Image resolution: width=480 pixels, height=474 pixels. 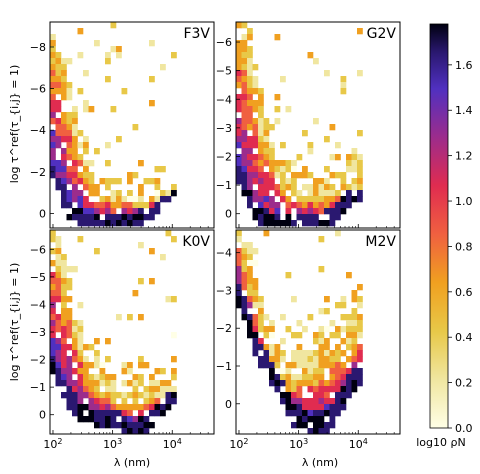 I want to click on y-tick-label: −1, so click(x=38, y=387).